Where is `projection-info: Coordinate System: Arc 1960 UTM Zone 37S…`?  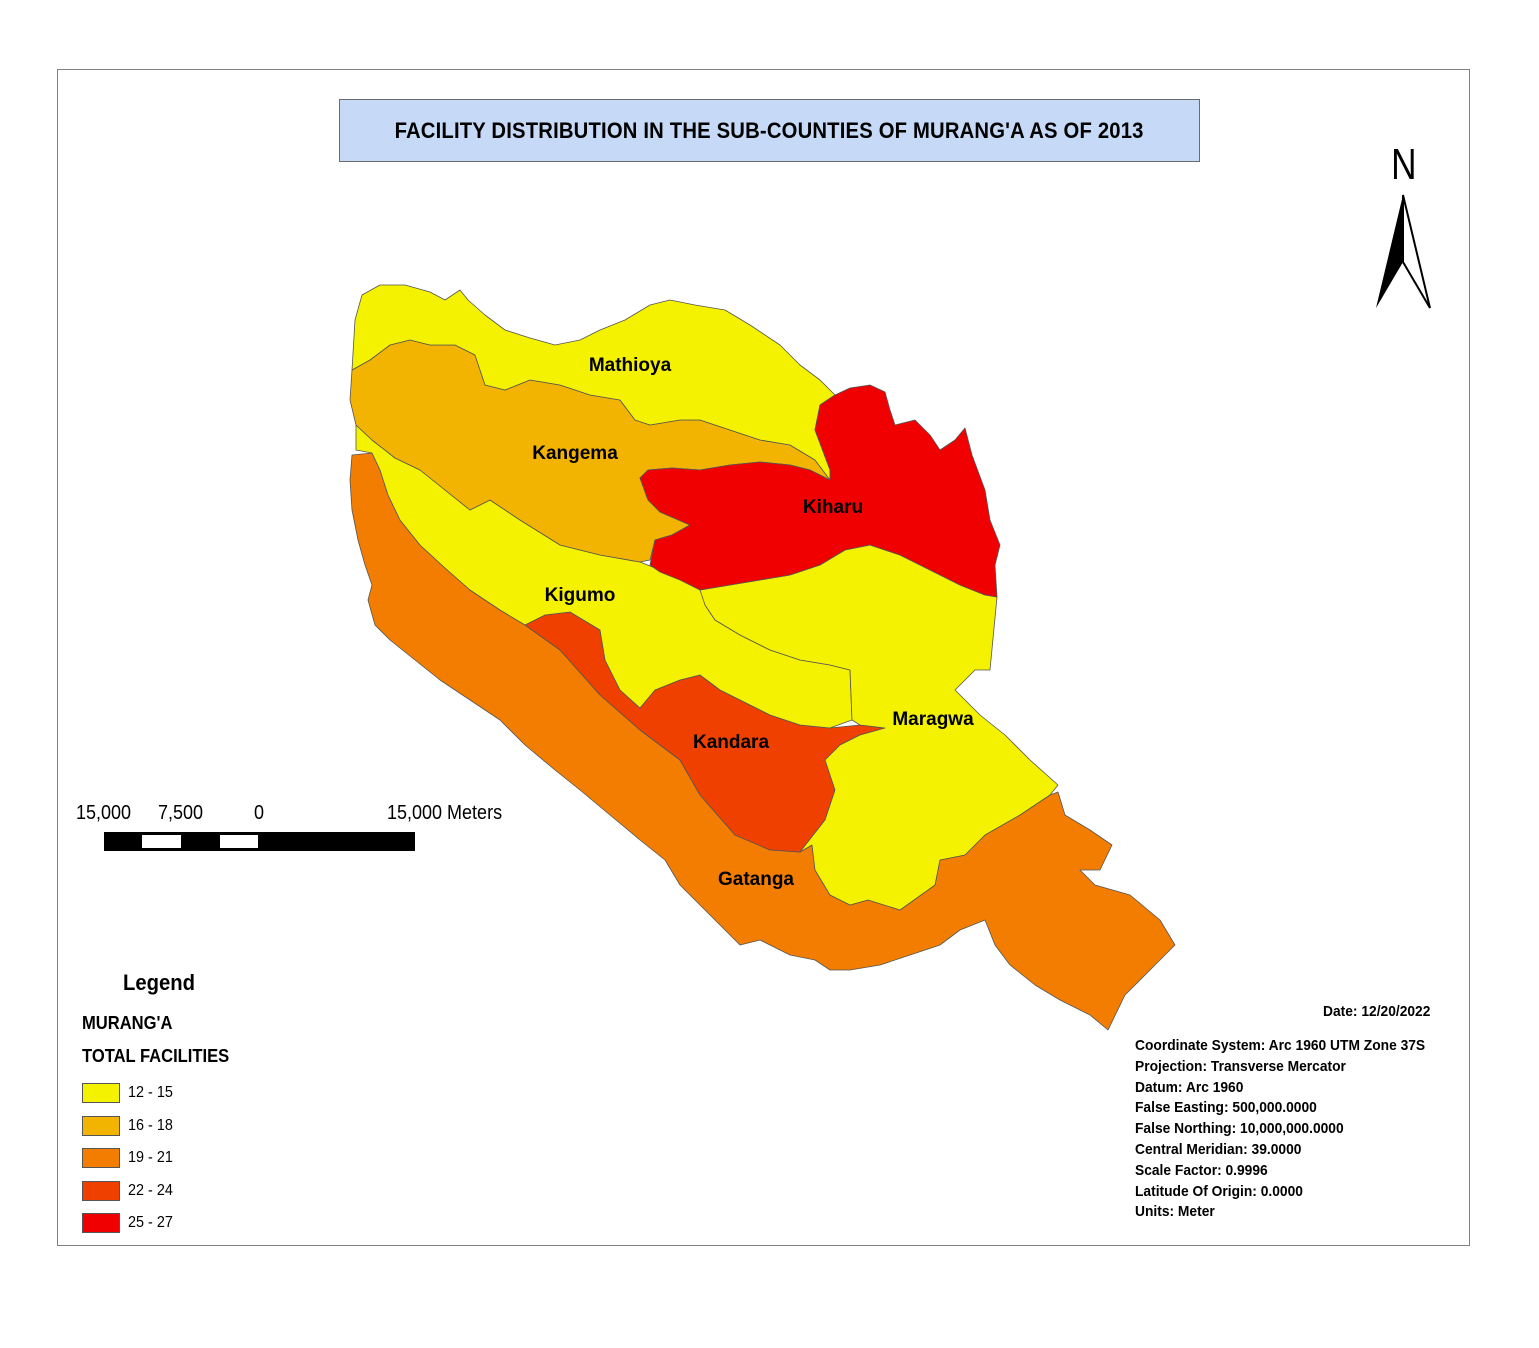 projection-info: Coordinate System: Arc 1960 UTM Zone 37S… is located at coordinates (1292, 1129).